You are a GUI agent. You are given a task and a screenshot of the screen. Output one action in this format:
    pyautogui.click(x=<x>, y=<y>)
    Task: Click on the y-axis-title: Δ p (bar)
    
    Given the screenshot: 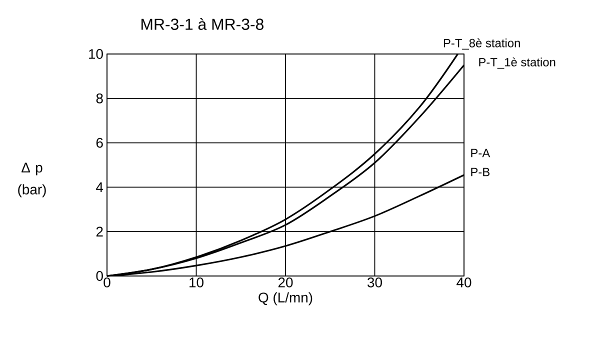 What is the action you would take?
    pyautogui.click(x=32, y=180)
    